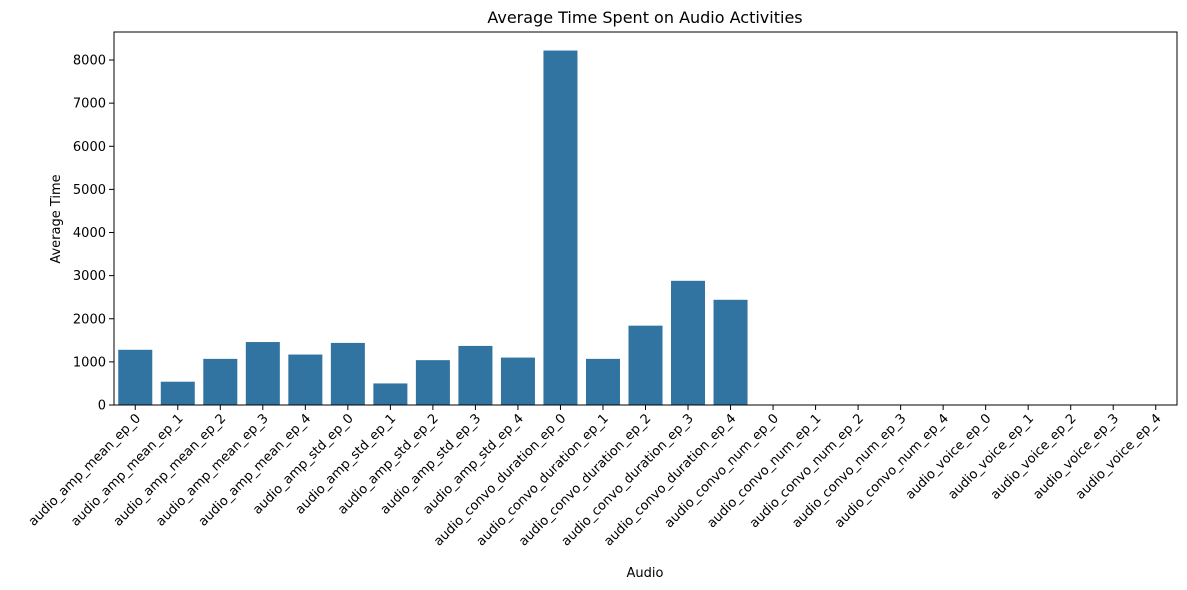  What do you see at coordinates (89, 190) in the screenshot?
I see `y-tick-label: 5000` at bounding box center [89, 190].